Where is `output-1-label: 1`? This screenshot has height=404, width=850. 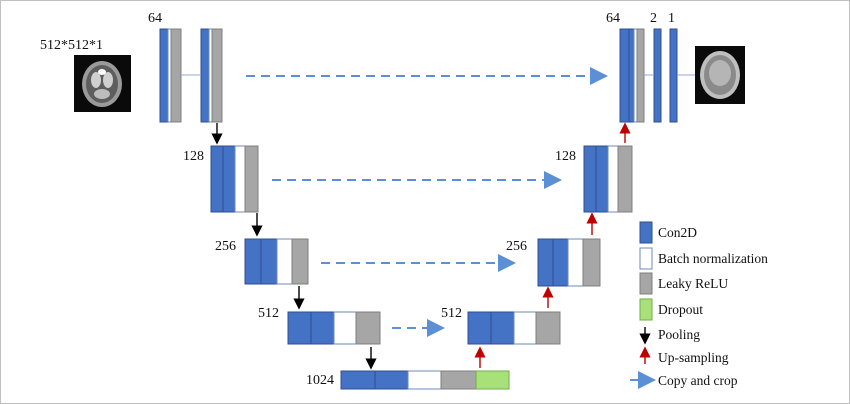 output-1-label: 1 is located at coordinates (671, 18).